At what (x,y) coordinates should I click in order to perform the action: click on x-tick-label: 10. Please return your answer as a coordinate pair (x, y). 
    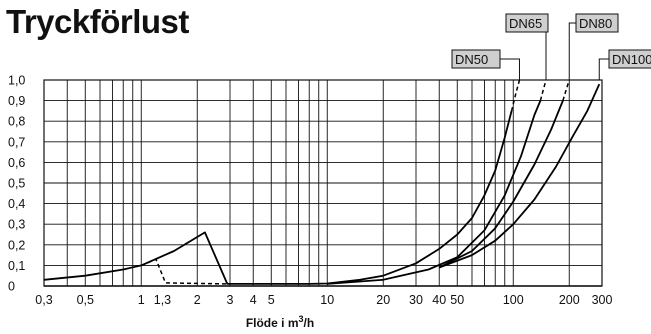
    Looking at the image, I should click on (327, 300).